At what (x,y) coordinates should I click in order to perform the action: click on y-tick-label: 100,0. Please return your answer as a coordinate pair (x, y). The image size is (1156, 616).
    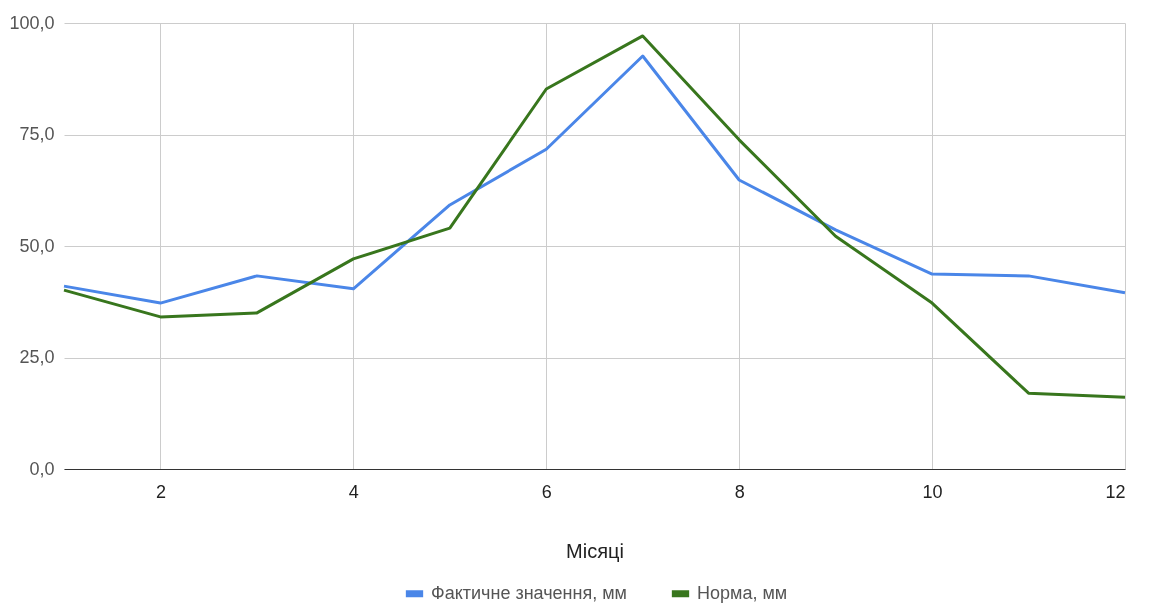
    Looking at the image, I should click on (32, 22).